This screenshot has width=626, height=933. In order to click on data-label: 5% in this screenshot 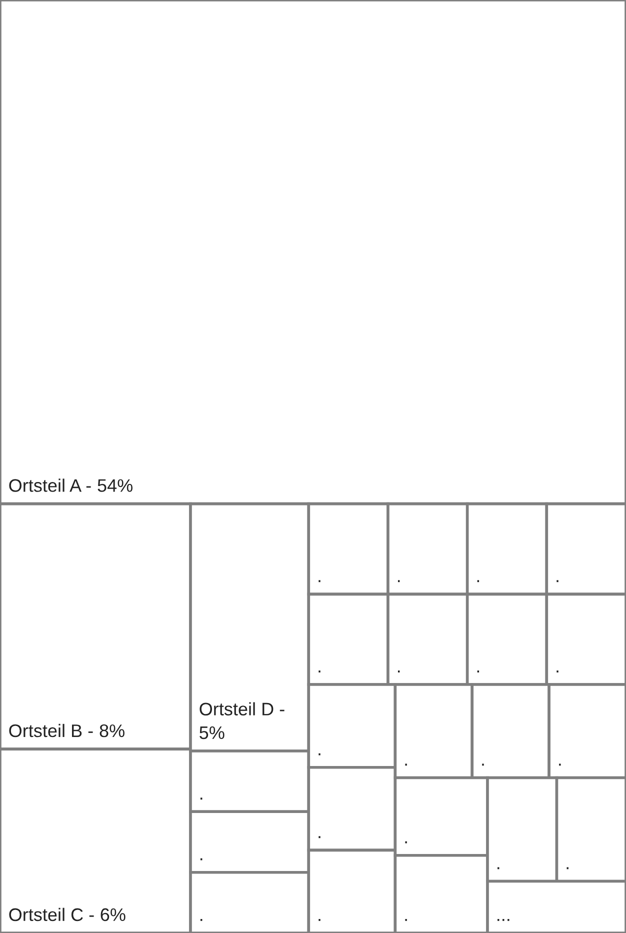, I will do `click(212, 733)`.